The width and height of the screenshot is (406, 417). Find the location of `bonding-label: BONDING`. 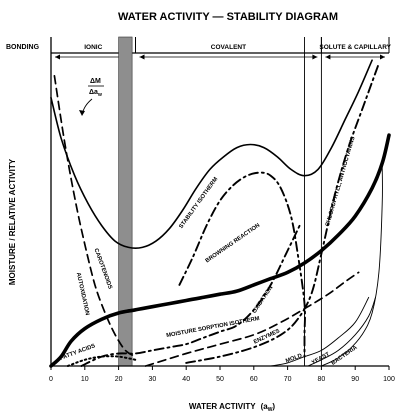

bonding-label: BONDING is located at coordinates (23, 47).